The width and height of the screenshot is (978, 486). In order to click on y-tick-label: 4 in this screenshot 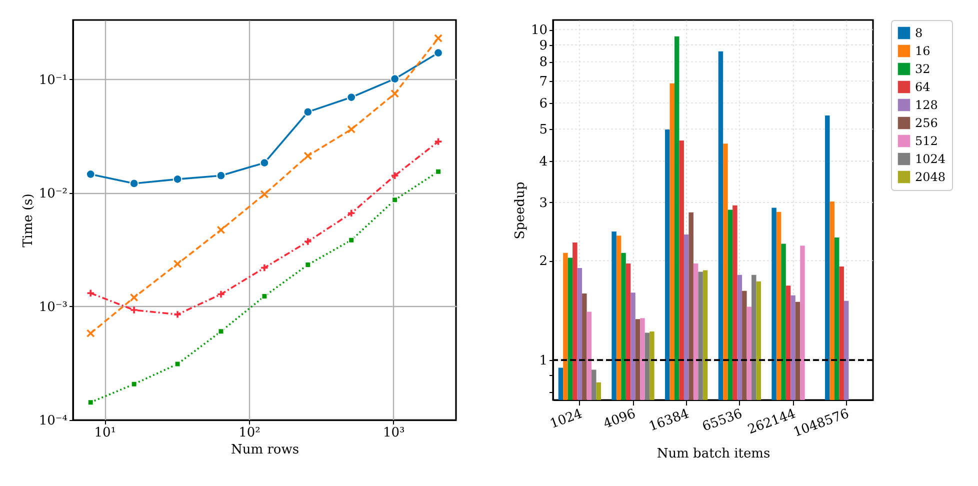, I will do `click(543, 162)`.